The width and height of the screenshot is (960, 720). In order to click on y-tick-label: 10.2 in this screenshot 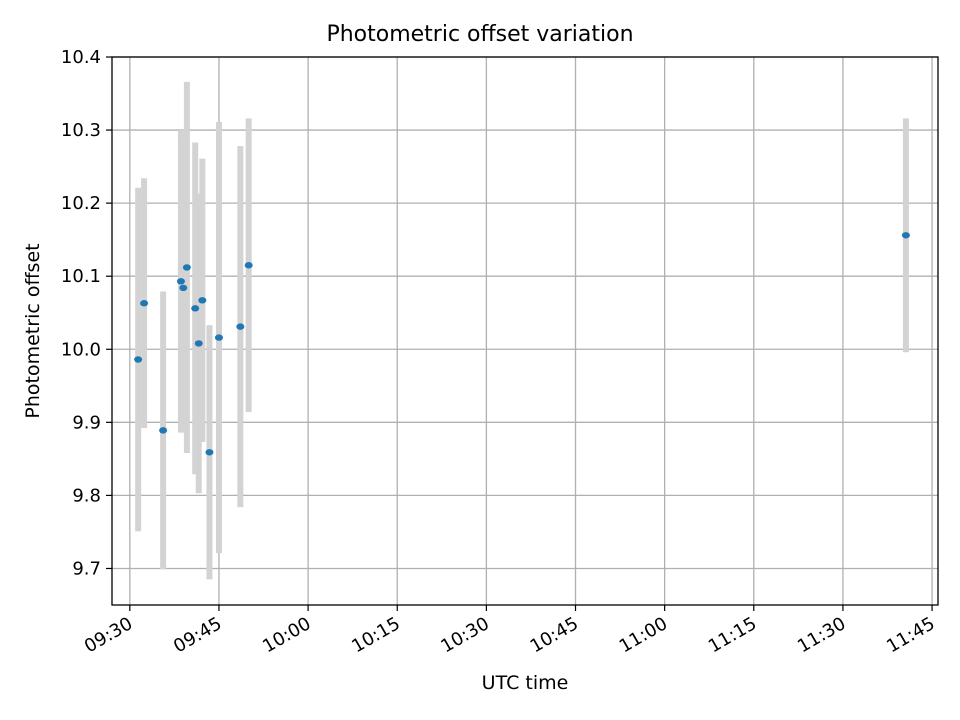, I will do `click(81, 203)`.